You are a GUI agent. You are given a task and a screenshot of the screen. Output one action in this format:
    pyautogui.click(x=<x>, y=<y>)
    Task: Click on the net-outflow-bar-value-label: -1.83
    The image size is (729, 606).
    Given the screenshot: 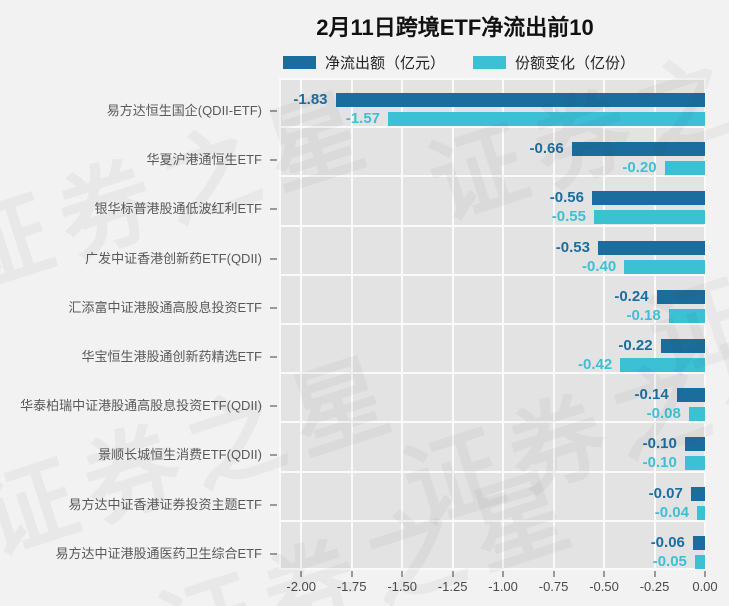 What is the action you would take?
    pyautogui.click(x=310, y=99)
    